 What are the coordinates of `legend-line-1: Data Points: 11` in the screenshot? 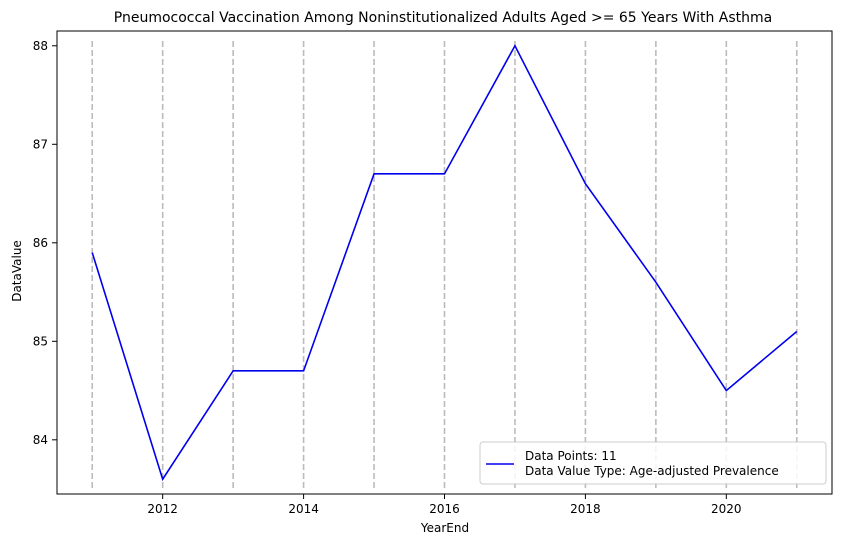 It's located at (571, 456).